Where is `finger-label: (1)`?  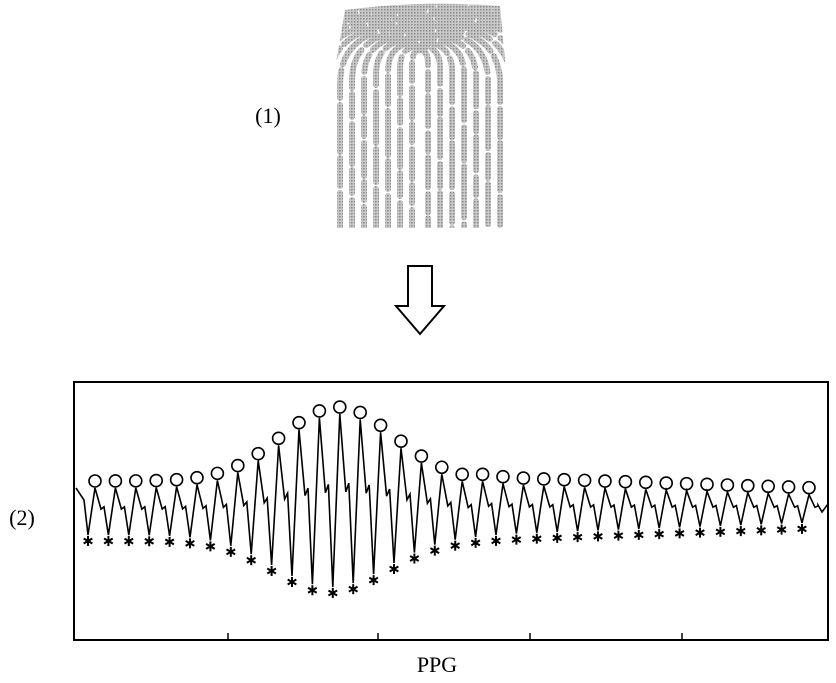 finger-label: (1) is located at coordinates (268, 115).